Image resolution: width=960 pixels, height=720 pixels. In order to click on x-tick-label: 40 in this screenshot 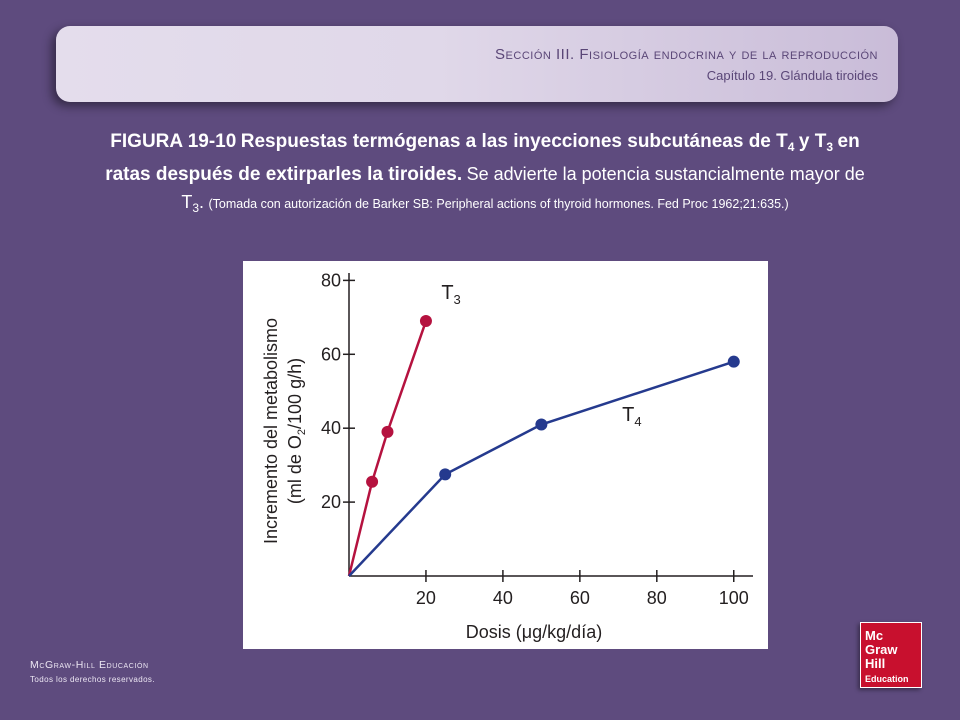, I will do `click(503, 598)`.